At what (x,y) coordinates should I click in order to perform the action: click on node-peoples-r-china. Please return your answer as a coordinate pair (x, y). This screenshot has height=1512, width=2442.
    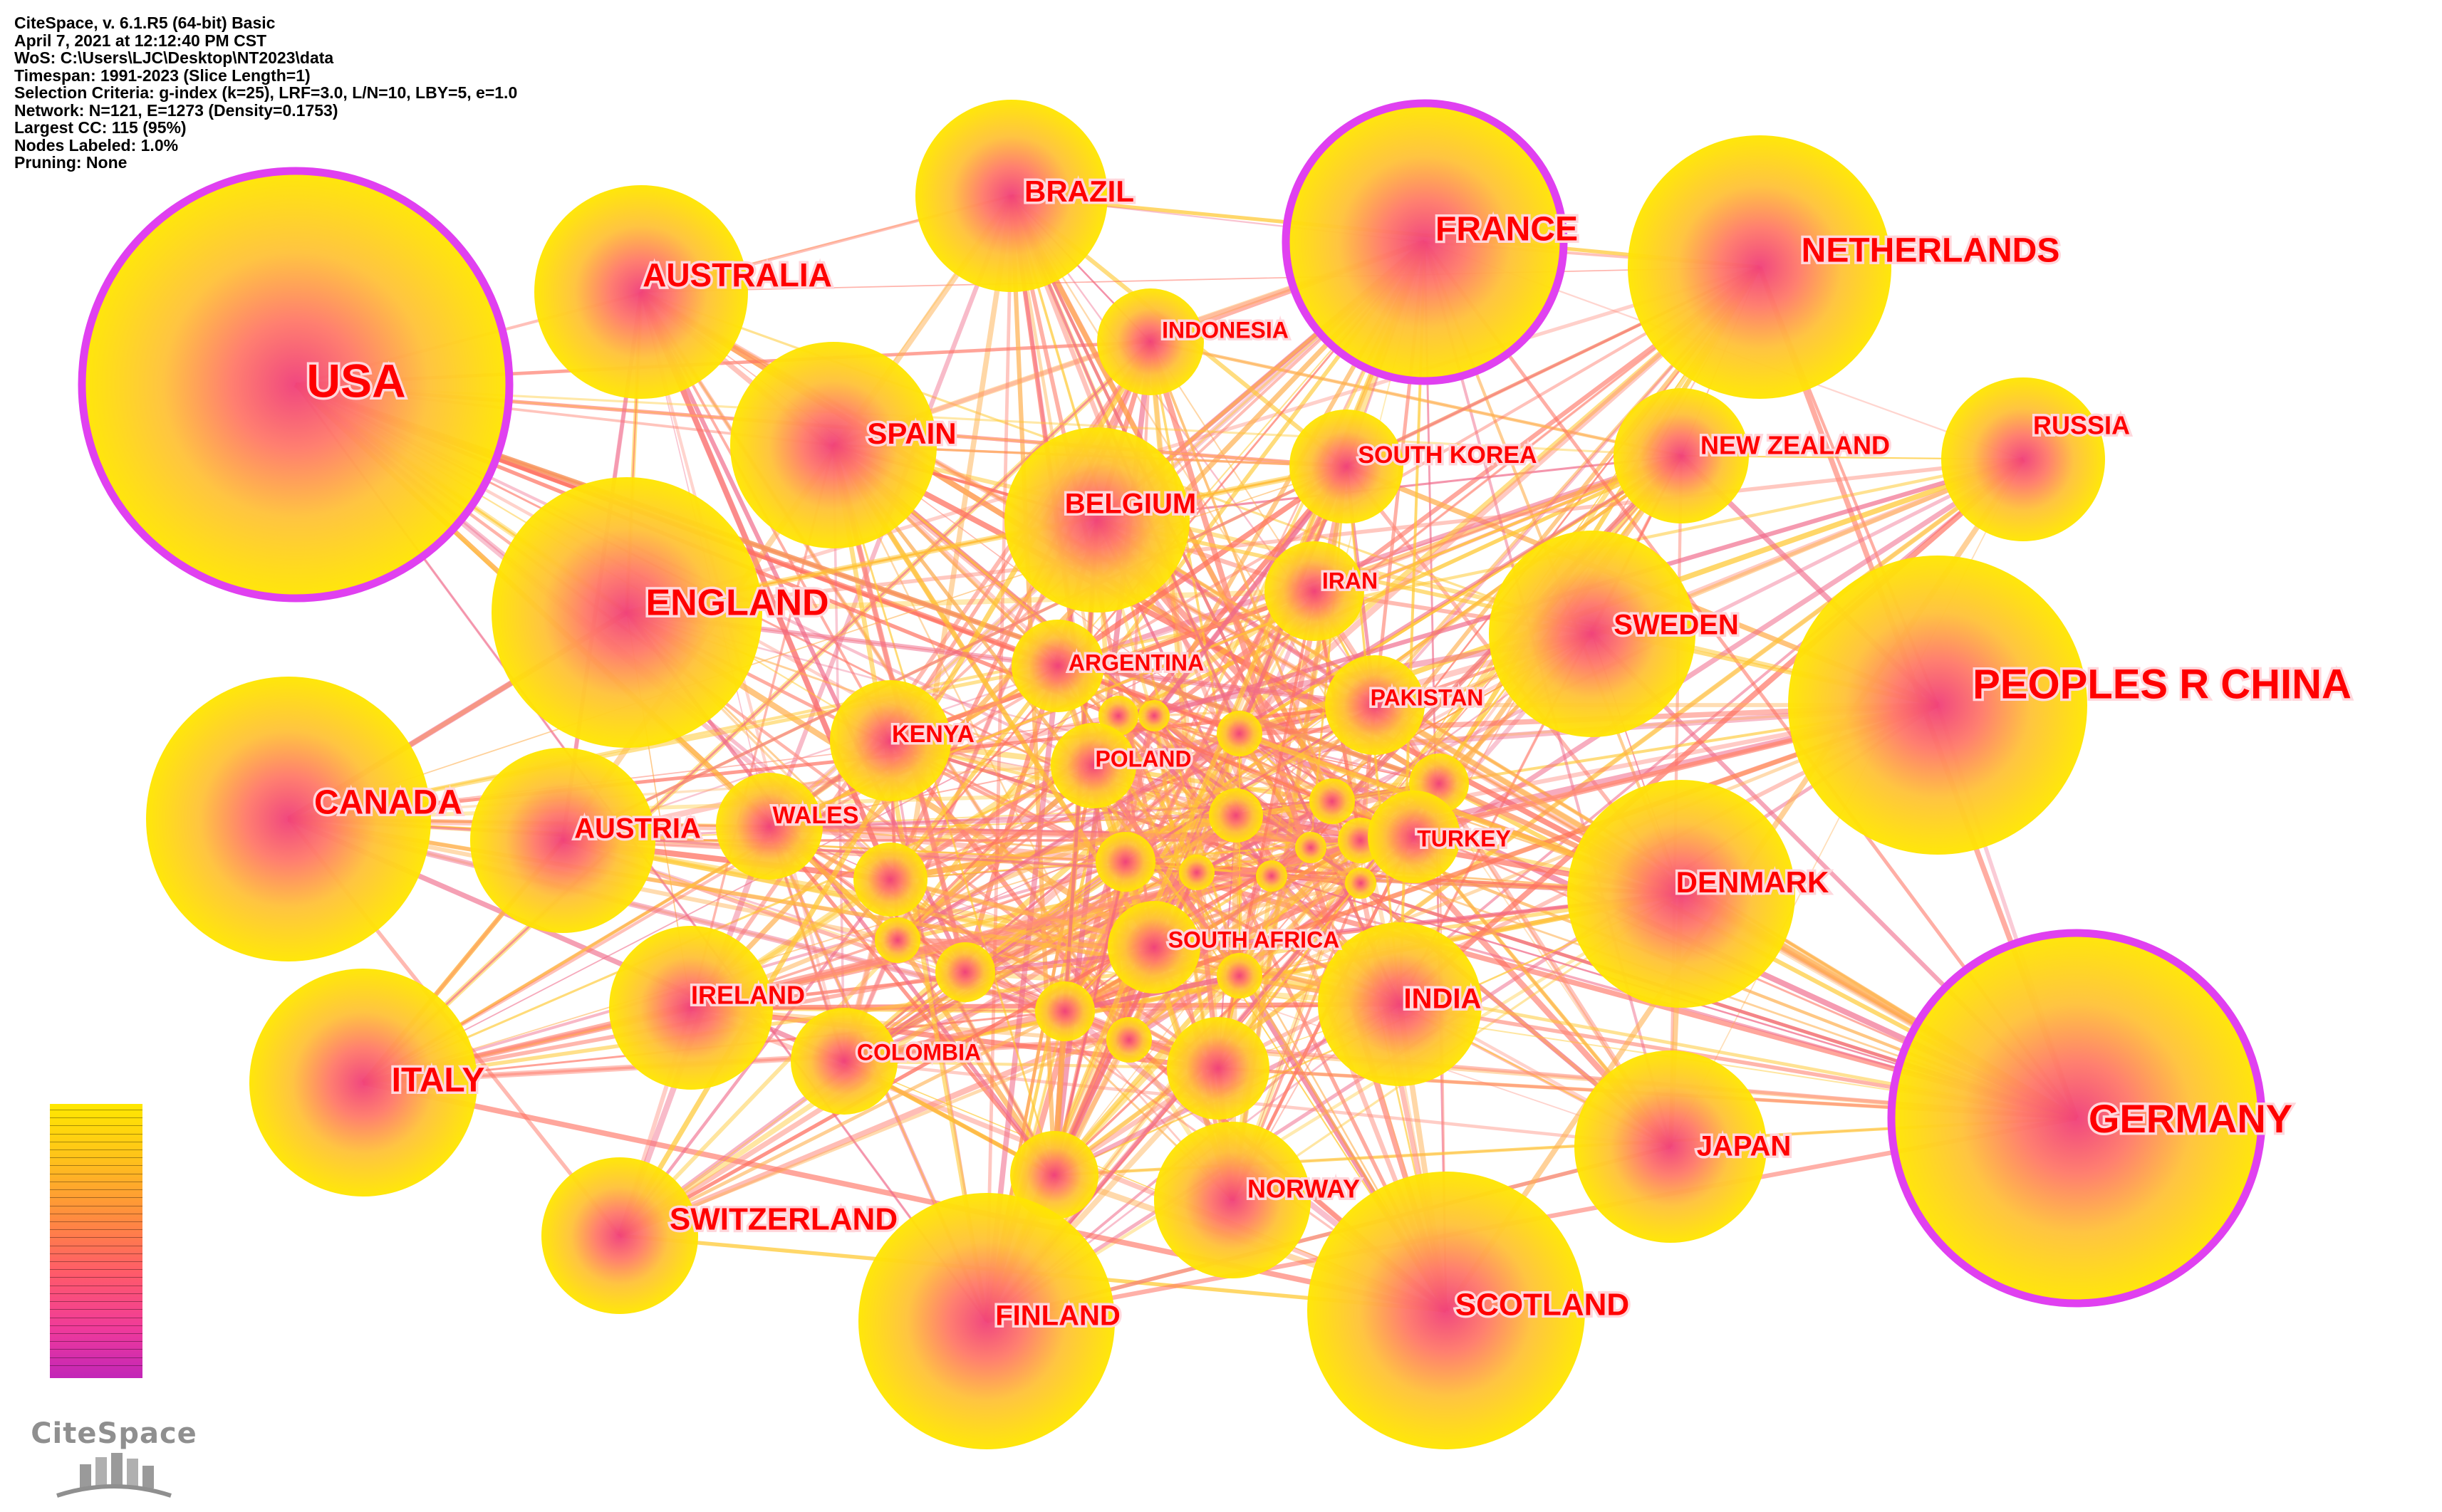
    Looking at the image, I should click on (1937, 705).